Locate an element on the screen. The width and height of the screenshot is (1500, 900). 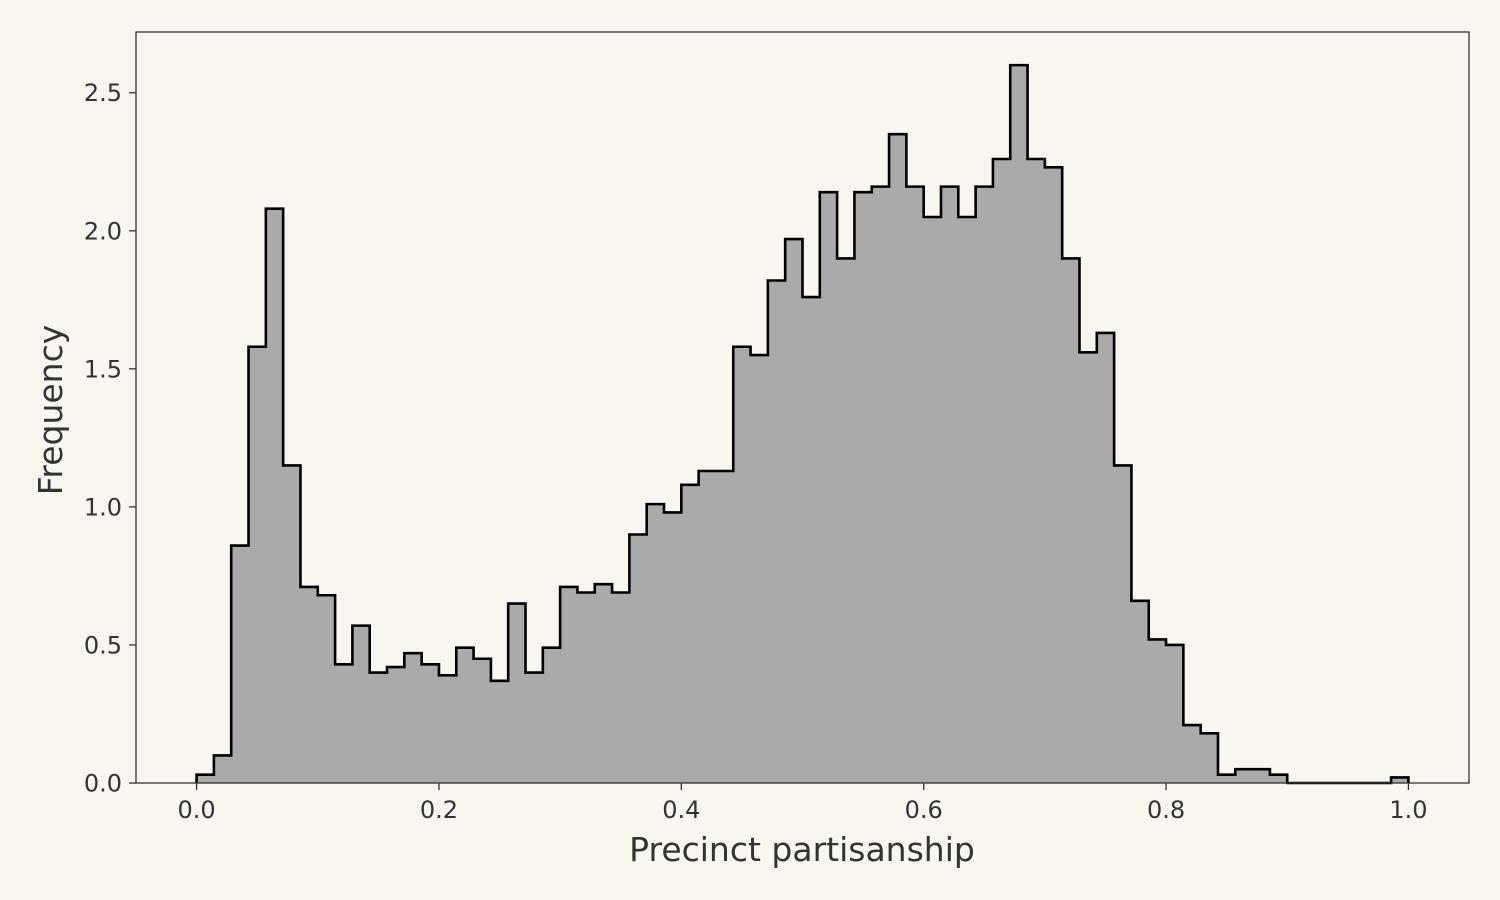
y-axis-ticks: 0.0 0.5 1.0 1.5 2.0 2.5 is located at coordinates (110, 438).